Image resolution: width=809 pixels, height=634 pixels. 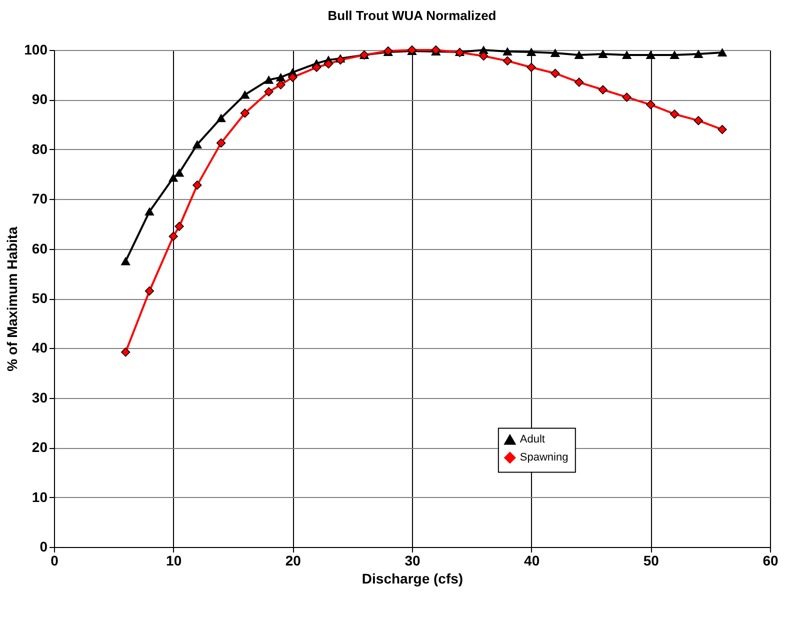 What do you see at coordinates (40, 447) in the screenshot?
I see `y-tick-label: 20` at bounding box center [40, 447].